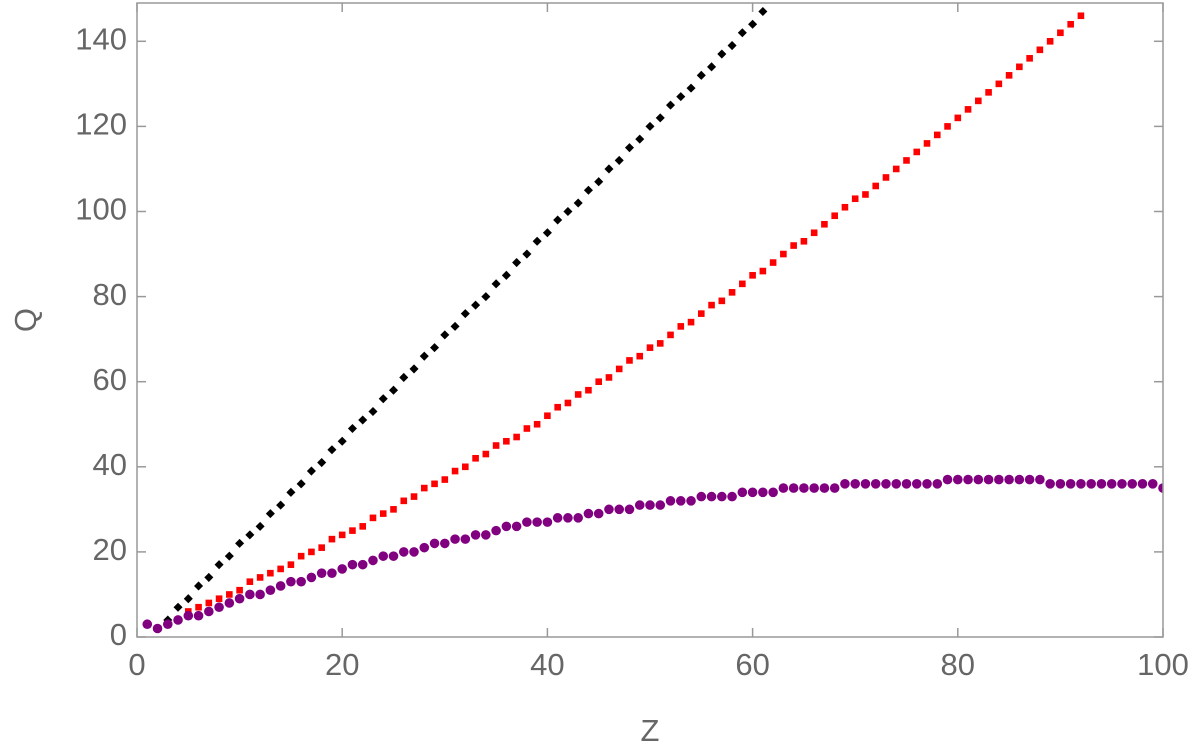 The height and width of the screenshot is (753, 1200). I want to click on y-tick-label: 80, so click(110, 294).